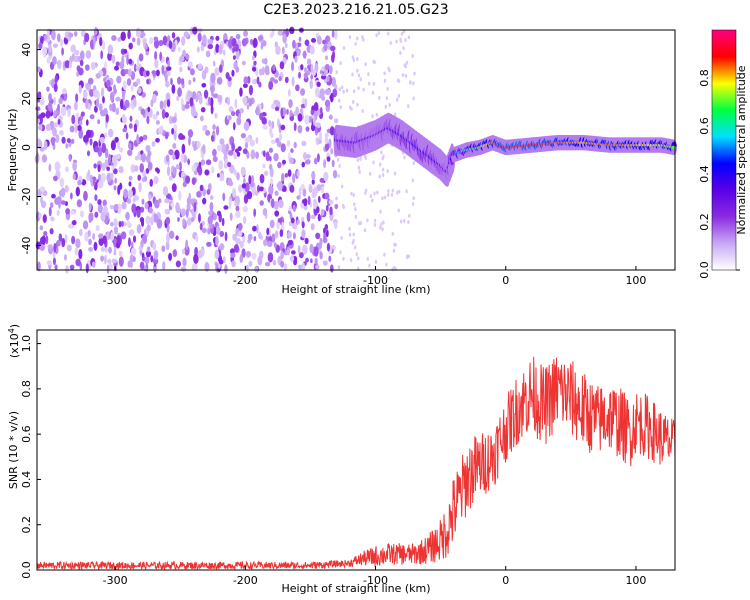 This screenshot has height=600, width=750. What do you see at coordinates (26, 570) in the screenshot?
I see `y-tick-label: 0.0` at bounding box center [26, 570].